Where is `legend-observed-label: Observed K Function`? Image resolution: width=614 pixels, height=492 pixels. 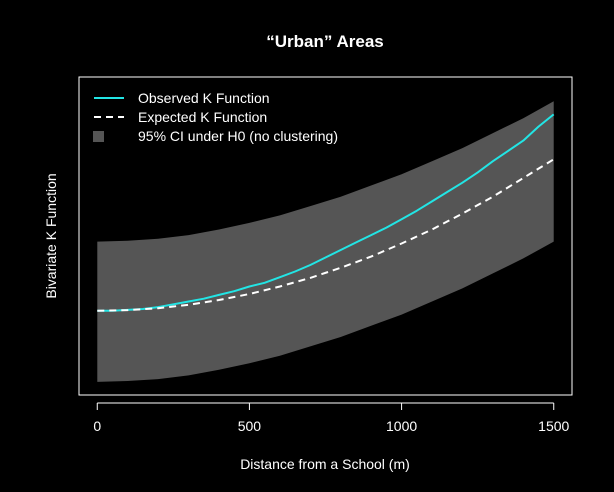 legend-observed-label: Observed K Function is located at coordinates (204, 98).